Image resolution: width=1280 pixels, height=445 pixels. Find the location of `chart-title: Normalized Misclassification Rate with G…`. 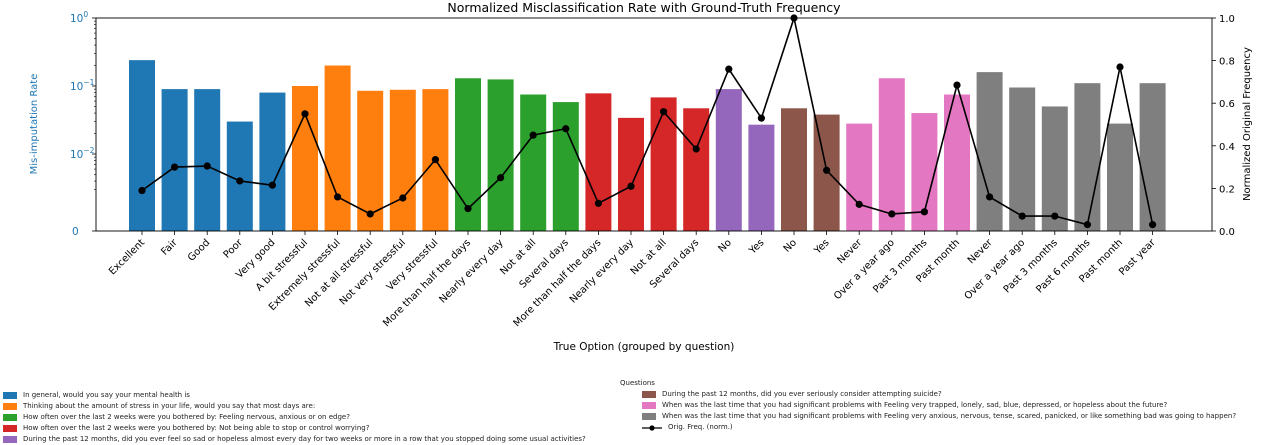

chart-title: Normalized Misclassification Rate with G… is located at coordinates (644, 7).